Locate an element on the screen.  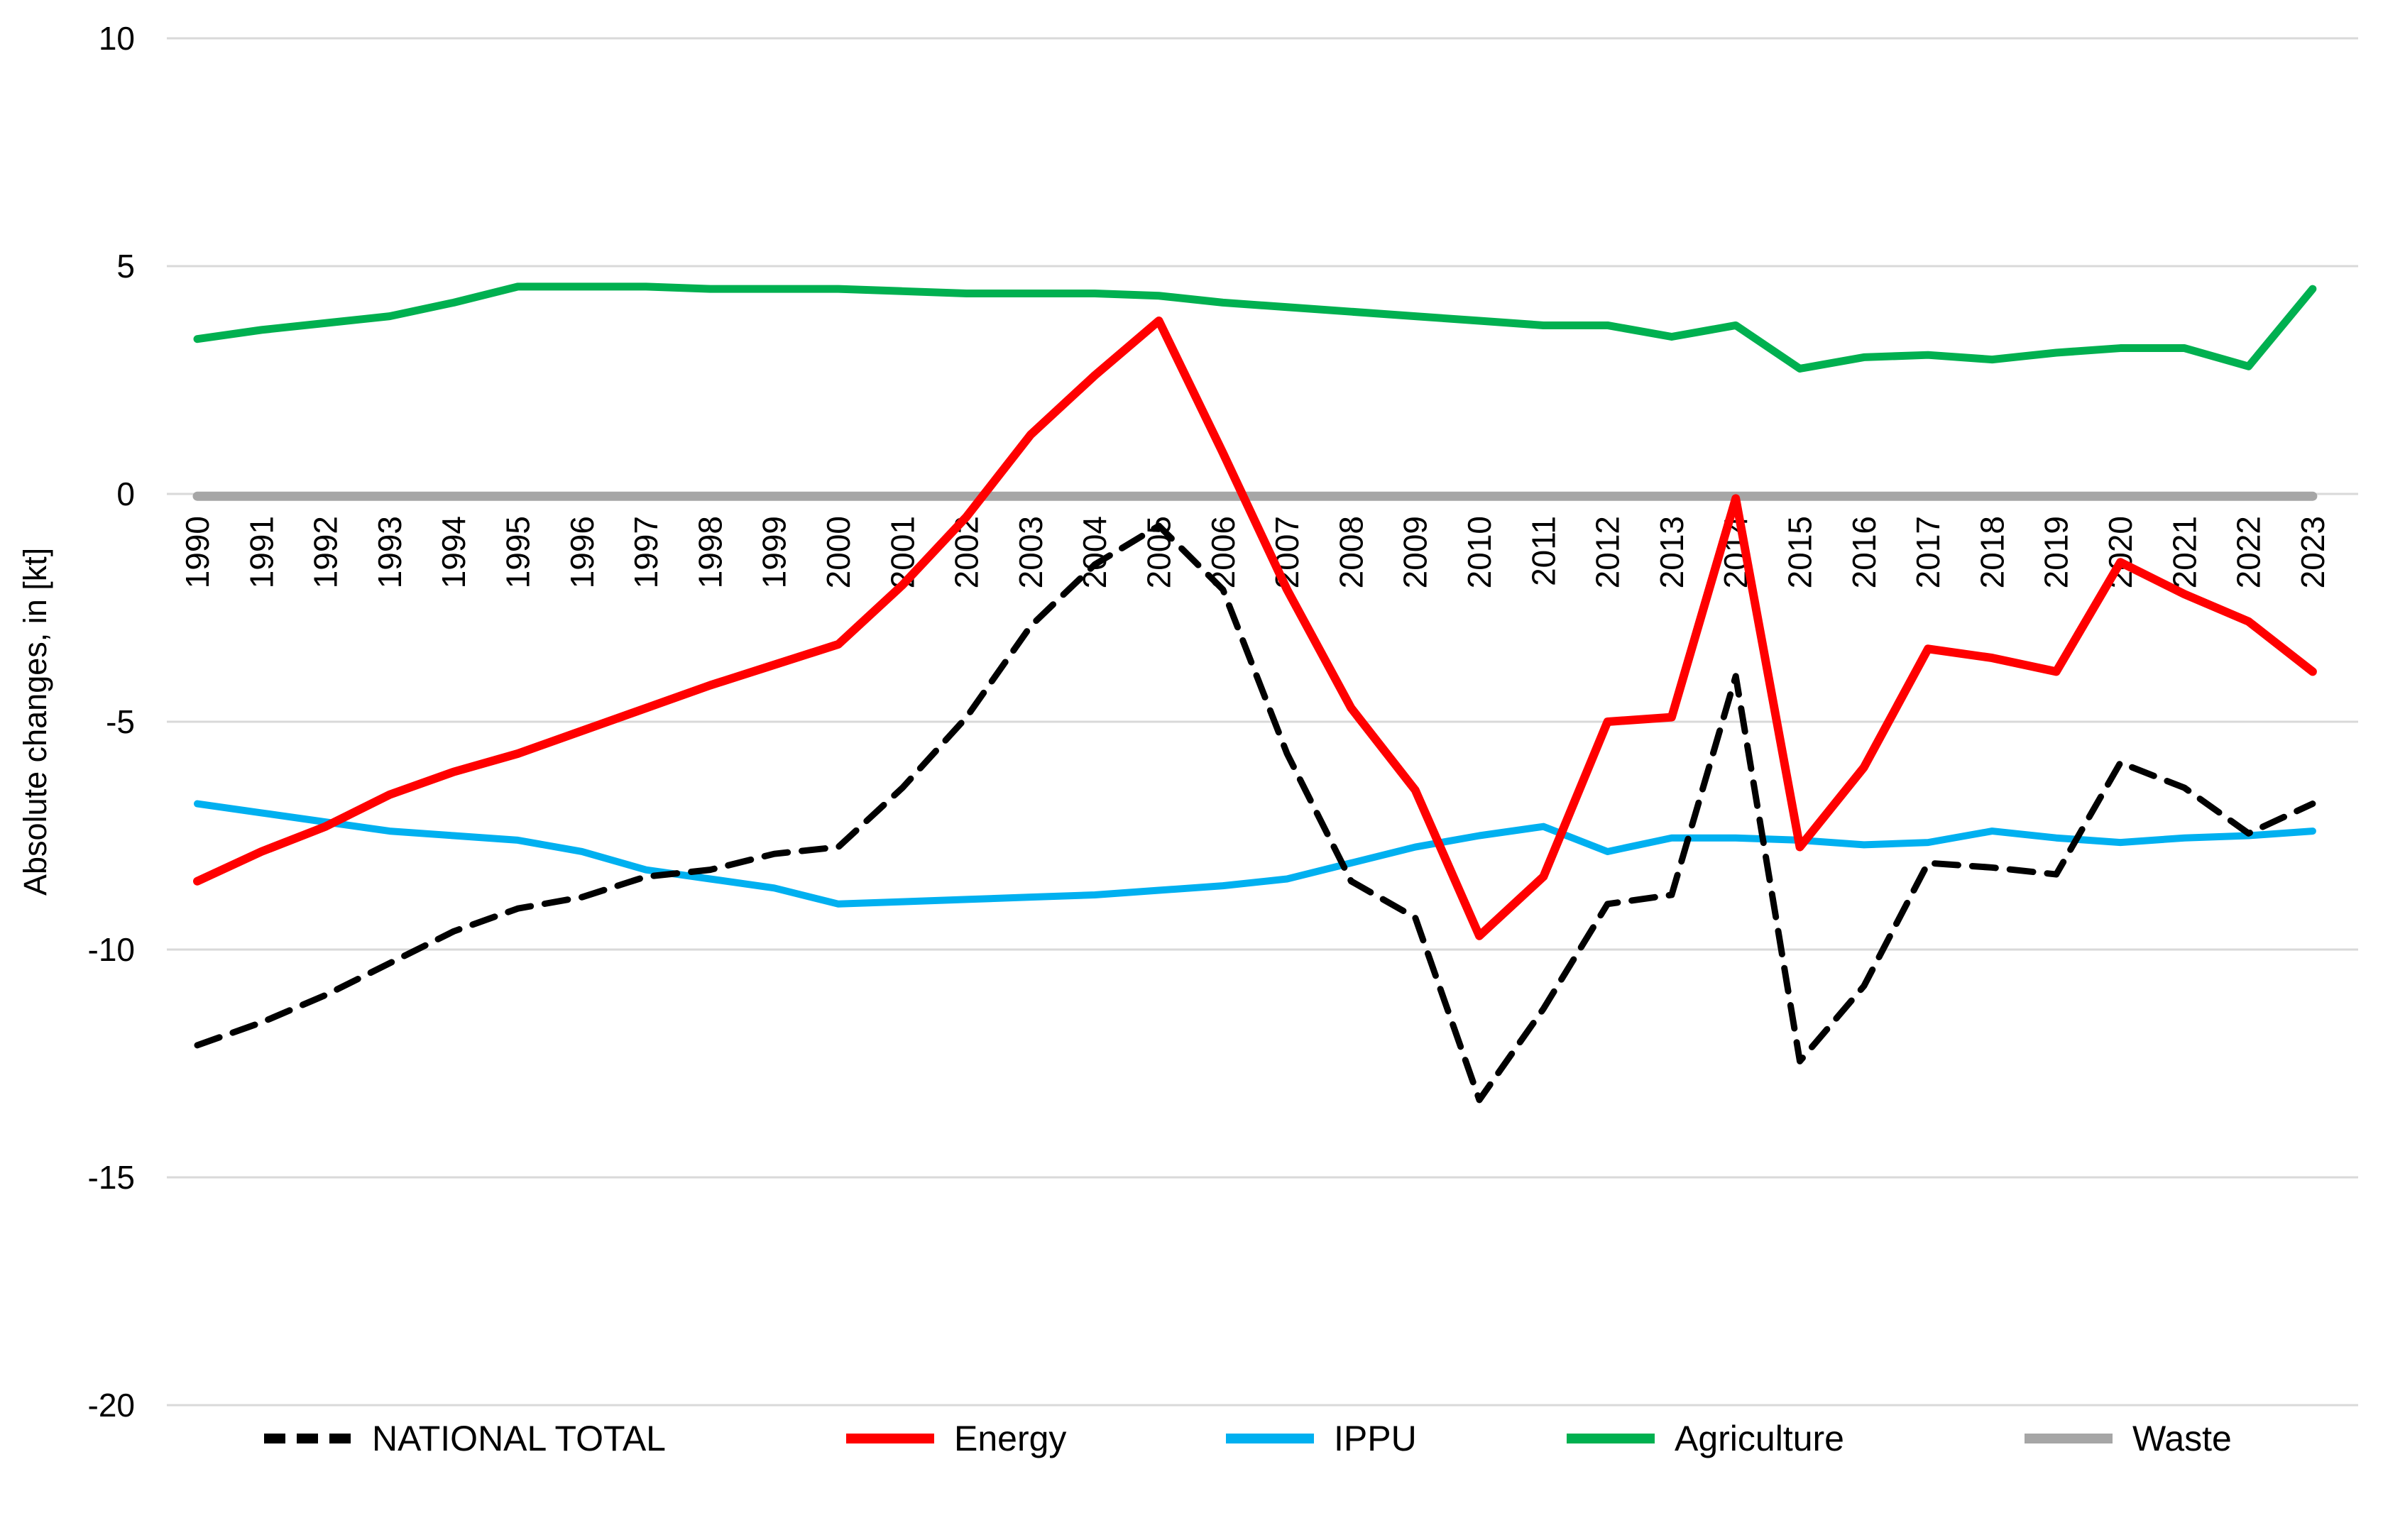
x-tick-label-2017: 2017 is located at coordinates (1928, 552).